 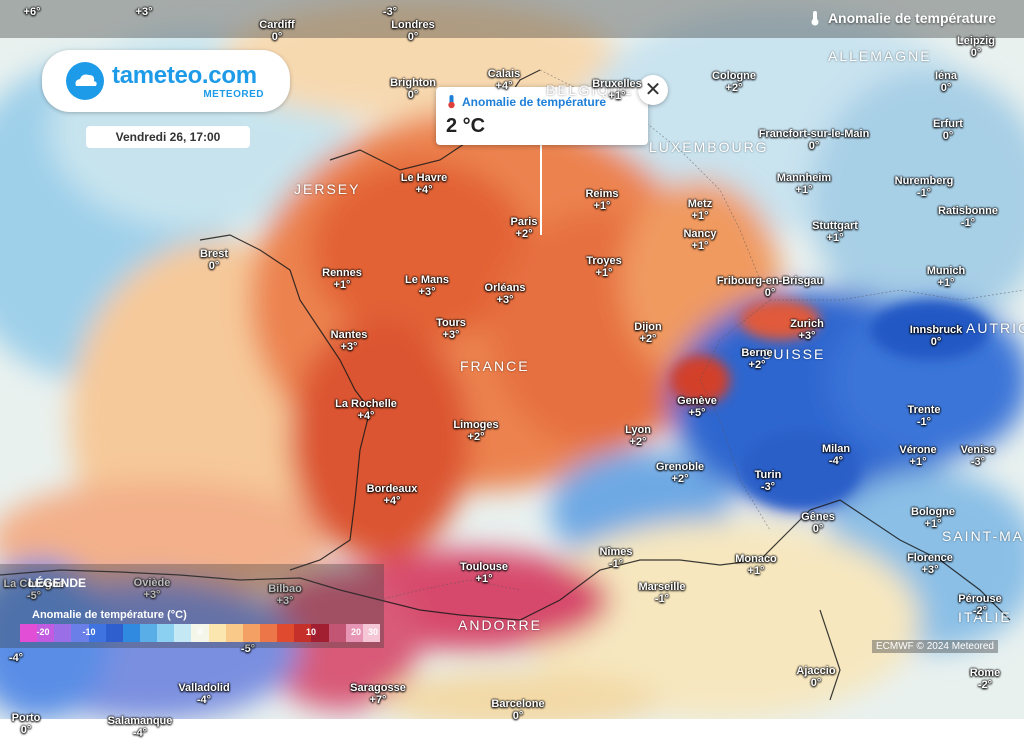 I want to click on city-label: Bordeaux +4°, so click(x=392, y=495).